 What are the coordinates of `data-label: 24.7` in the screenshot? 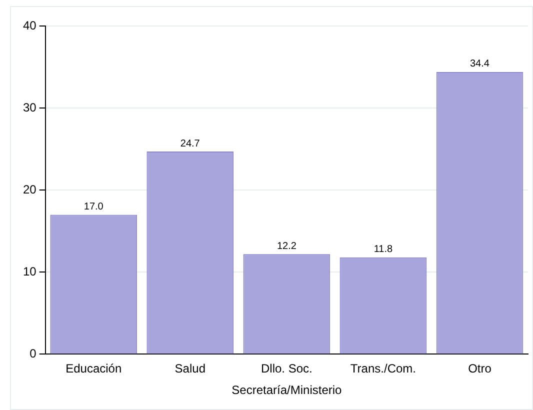 It's located at (190, 144).